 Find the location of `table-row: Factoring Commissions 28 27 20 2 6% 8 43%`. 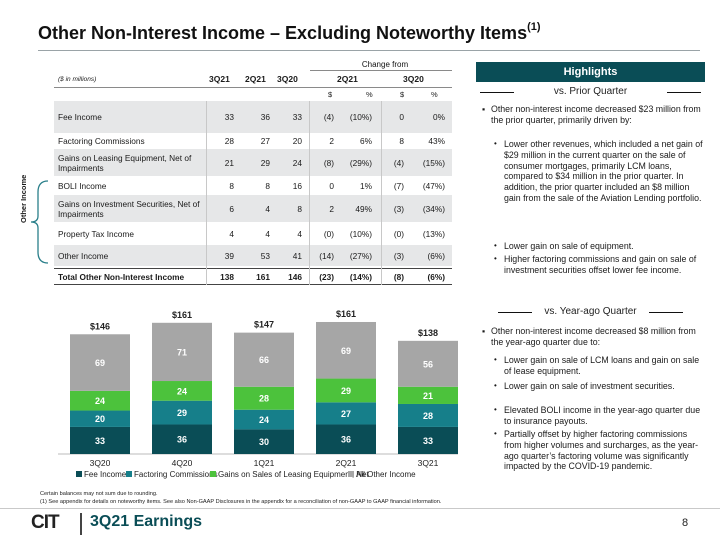

table-row: Factoring Commissions 28 27 20 2 6% 8 43% is located at coordinates (253, 141).